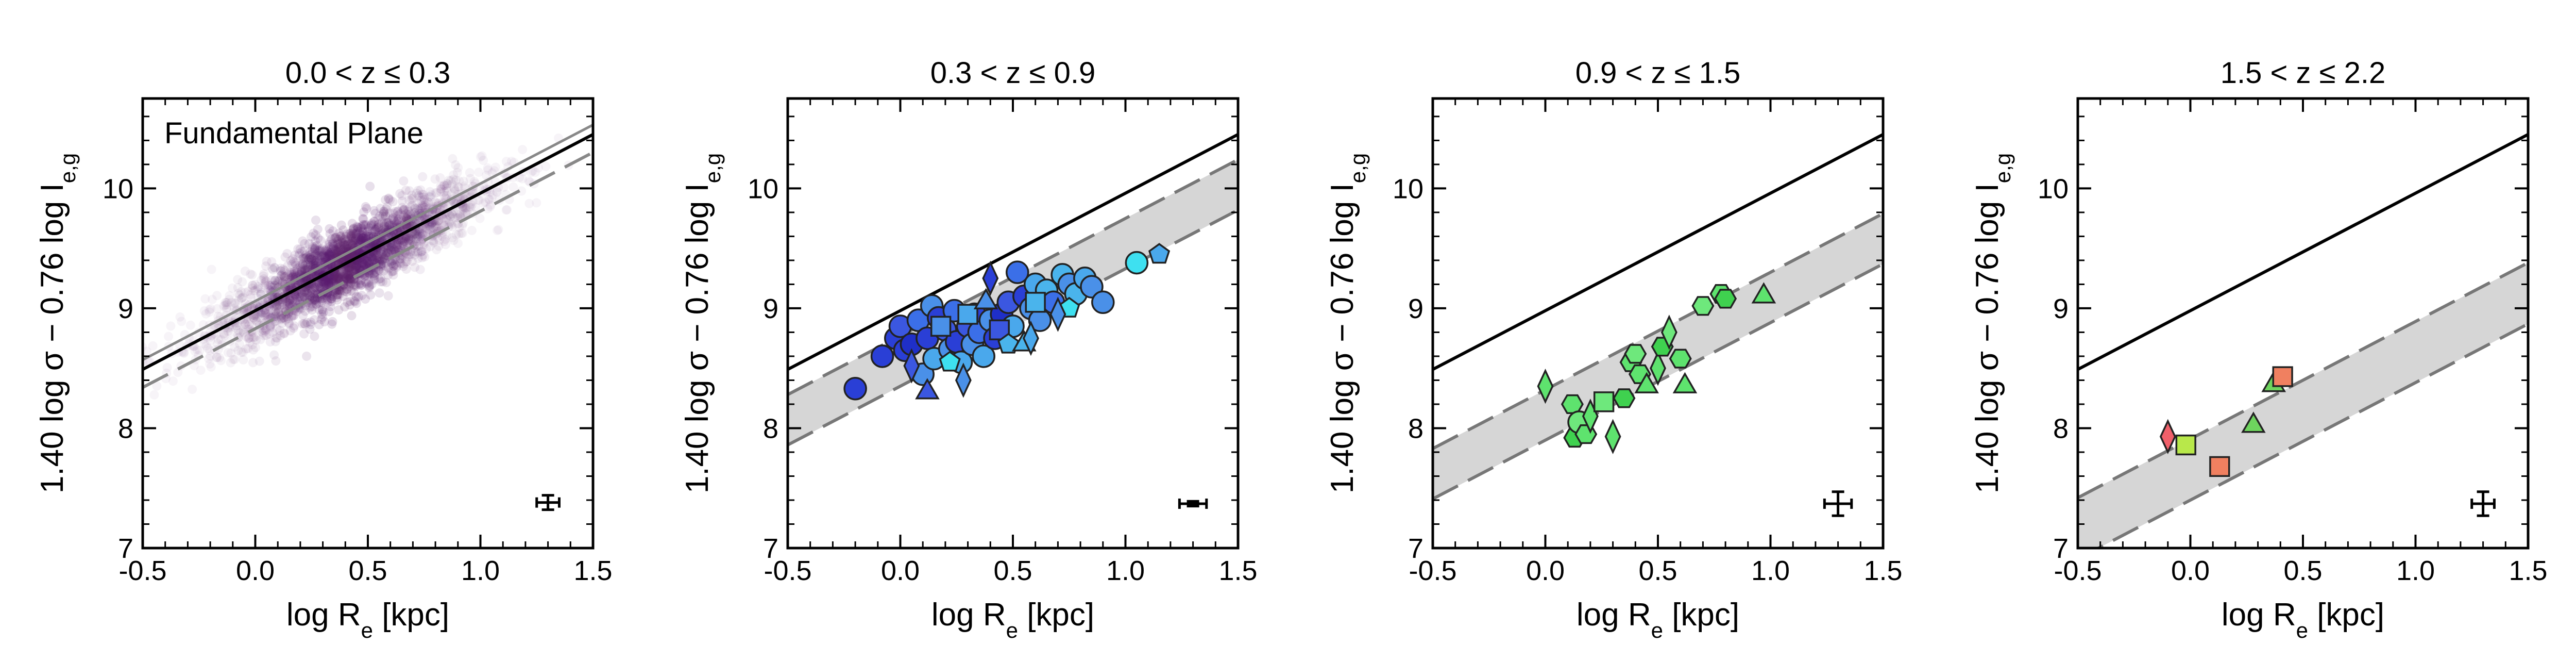 This screenshot has width=2576, height=645. What do you see at coordinates (118, 188) in the screenshot?
I see `y-tick-label: 10` at bounding box center [118, 188].